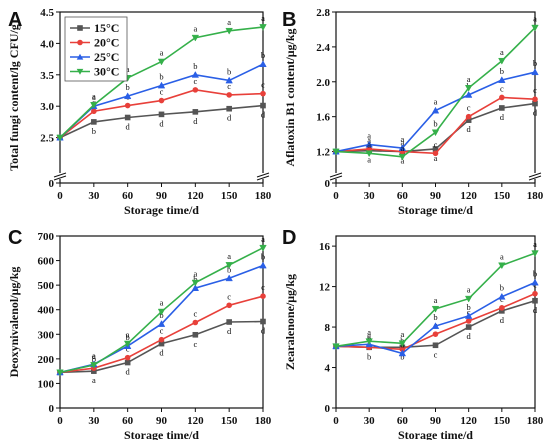 The width and height of the screenshot is (550, 440). What do you see at coordinates (46, 360) in the screenshot?
I see `y-tick-label: 200` at bounding box center [46, 360].